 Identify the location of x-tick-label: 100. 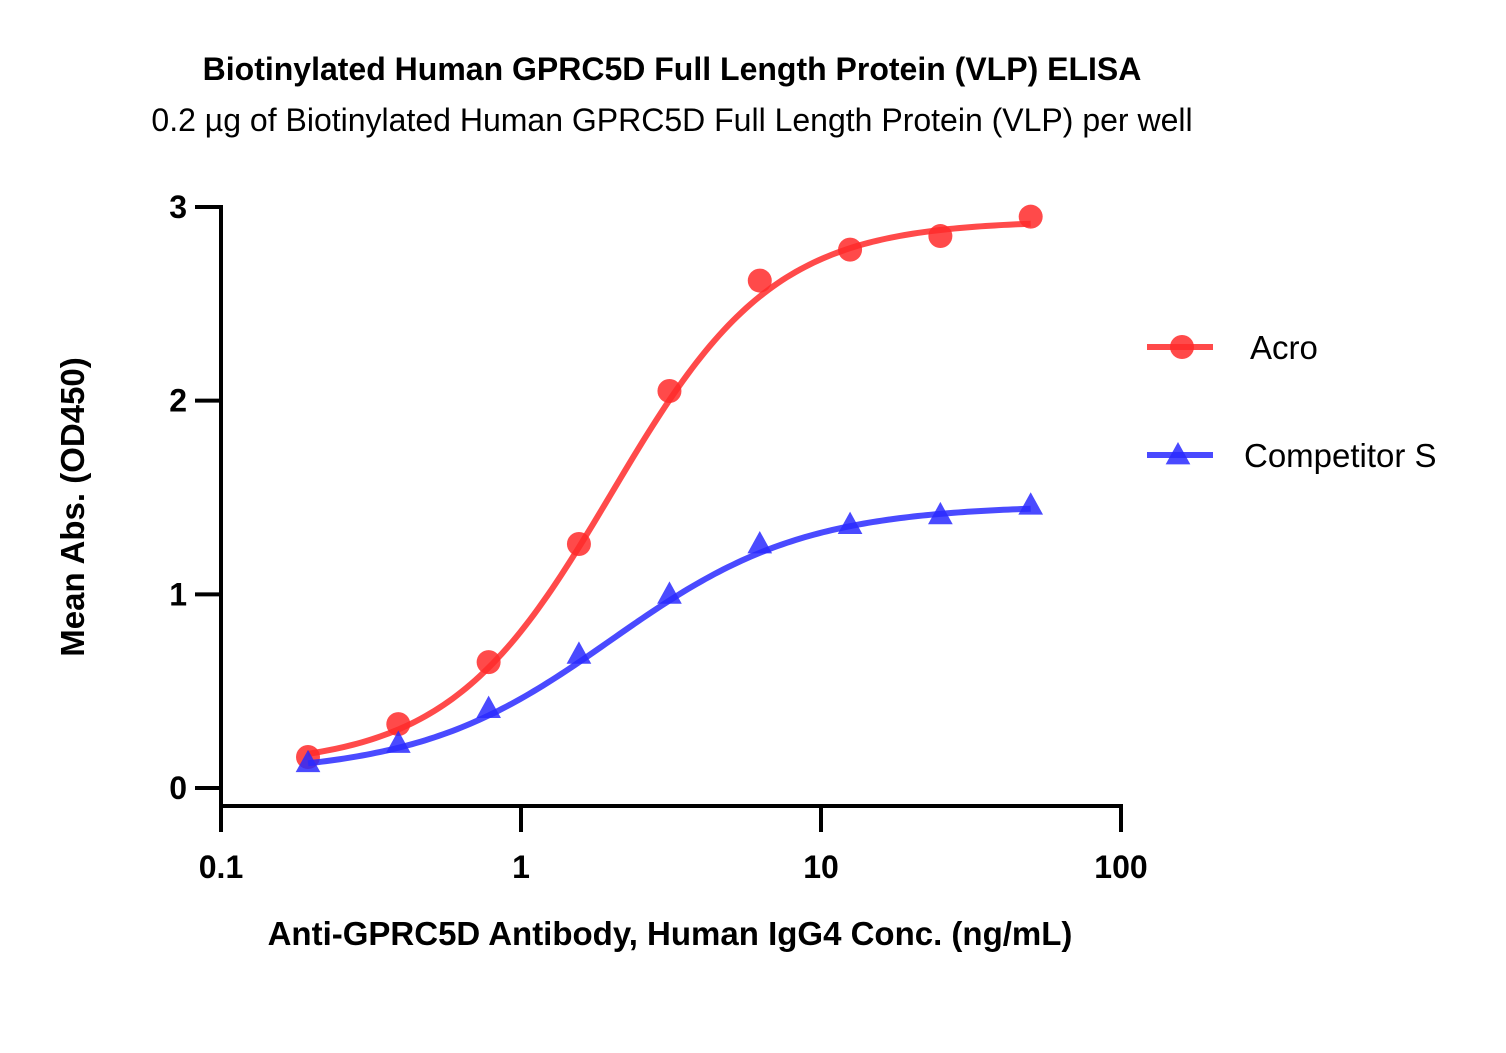
(1120, 867).